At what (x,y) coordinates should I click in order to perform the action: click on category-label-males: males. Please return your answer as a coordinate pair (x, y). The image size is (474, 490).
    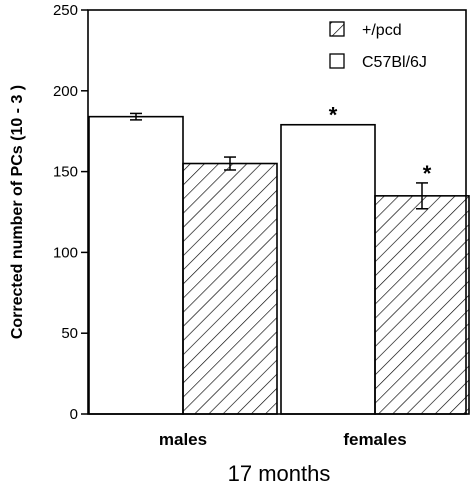
    Looking at the image, I should click on (183, 439).